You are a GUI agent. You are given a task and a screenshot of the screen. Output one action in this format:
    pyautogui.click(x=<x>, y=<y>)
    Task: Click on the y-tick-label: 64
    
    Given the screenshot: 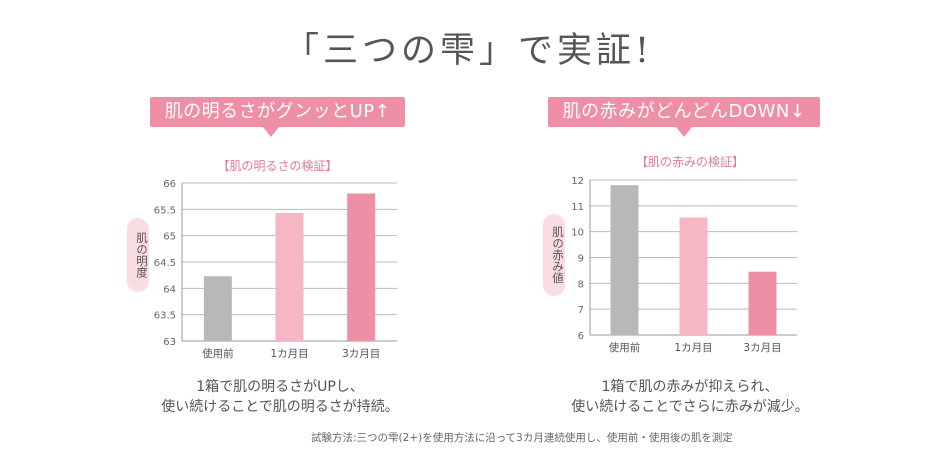 What is the action you would take?
    pyautogui.click(x=169, y=289)
    